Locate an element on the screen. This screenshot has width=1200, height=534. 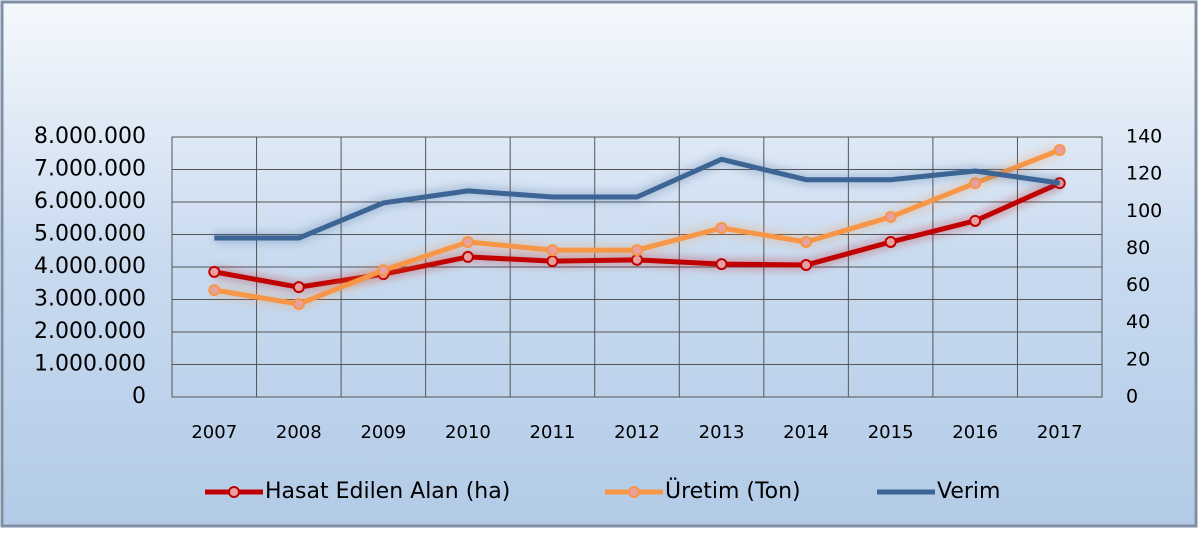
y-tick-label: 7.000.000 is located at coordinates (90, 169).